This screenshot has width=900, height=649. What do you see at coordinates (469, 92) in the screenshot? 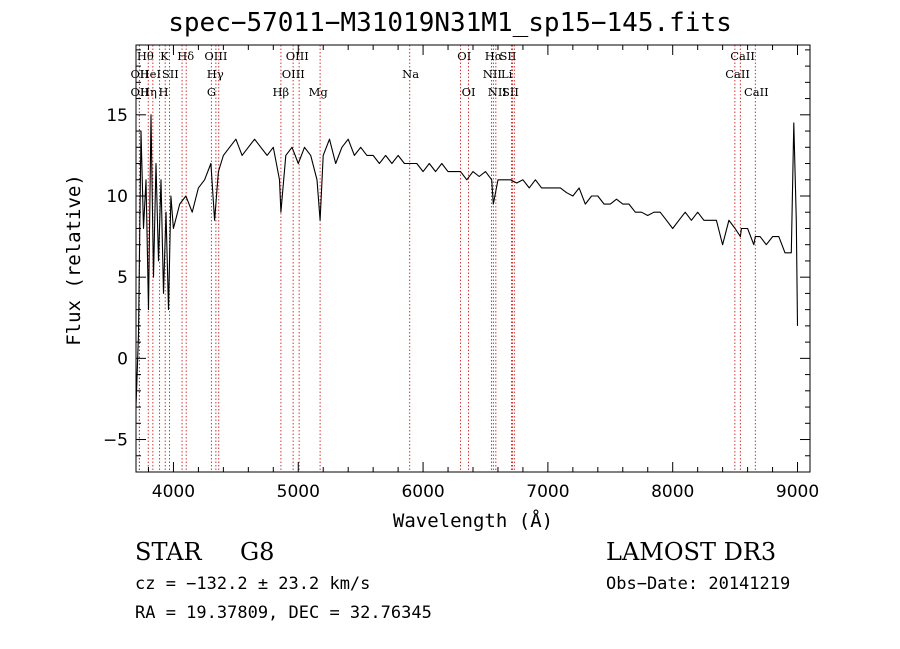
I see `line-label-24: OI` at bounding box center [469, 92].